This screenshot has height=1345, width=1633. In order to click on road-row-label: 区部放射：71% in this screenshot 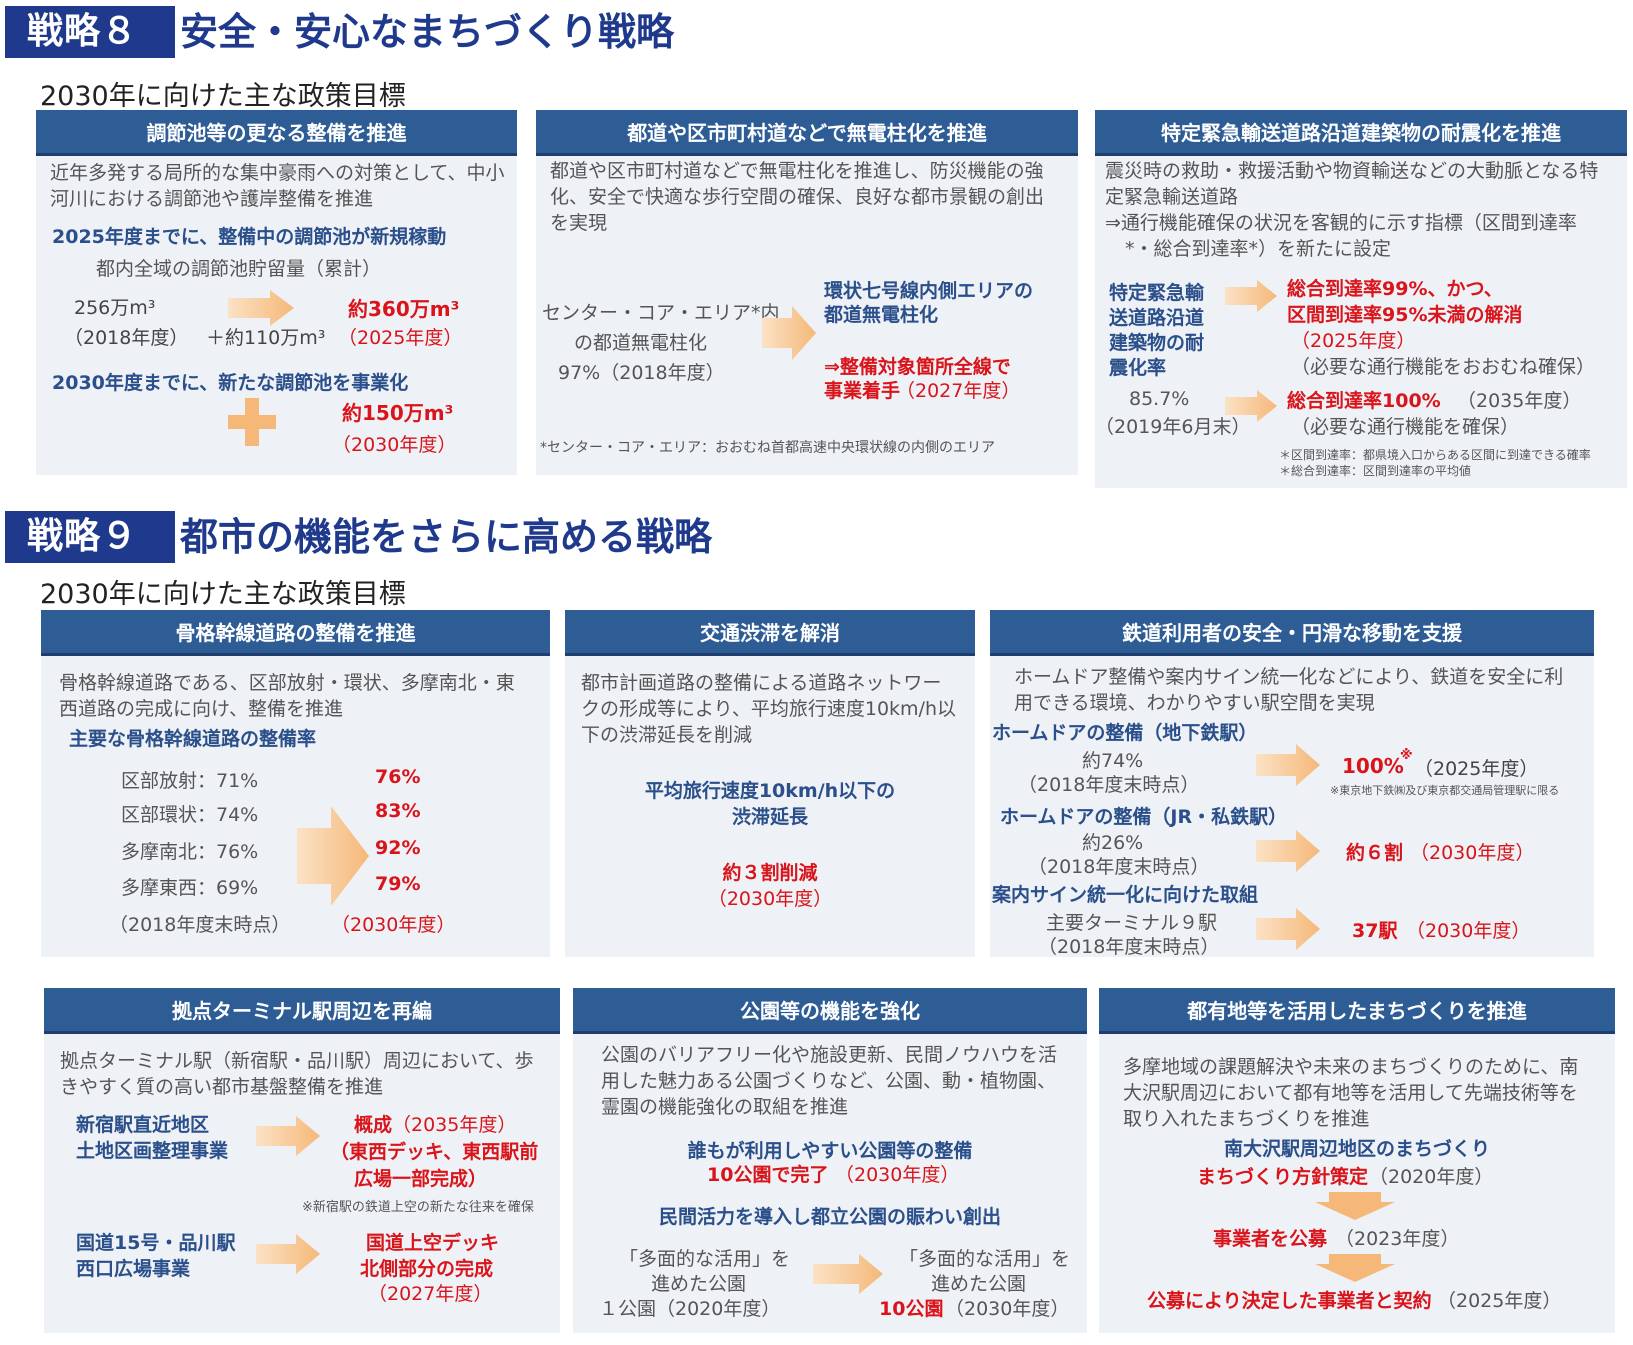, I will do `click(190, 781)`.